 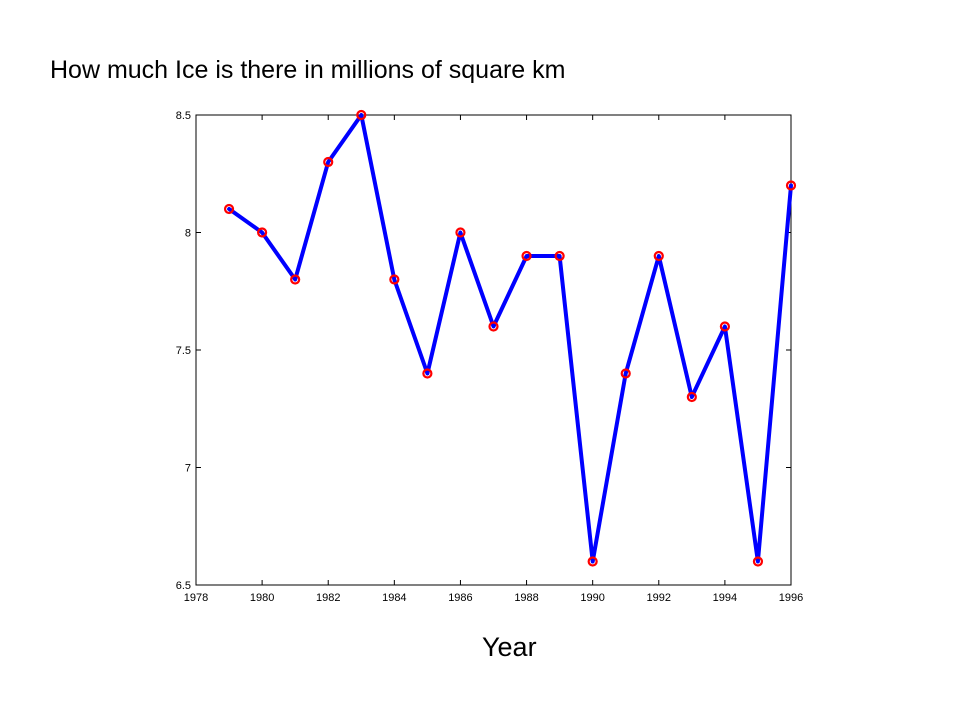 What do you see at coordinates (791, 598) in the screenshot?
I see `x-tick-label: 1996` at bounding box center [791, 598].